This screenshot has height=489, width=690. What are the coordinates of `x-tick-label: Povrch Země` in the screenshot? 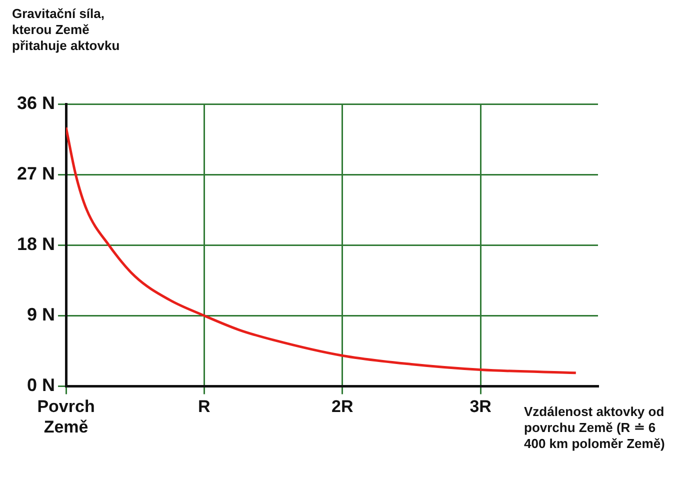 It's located at (66, 416).